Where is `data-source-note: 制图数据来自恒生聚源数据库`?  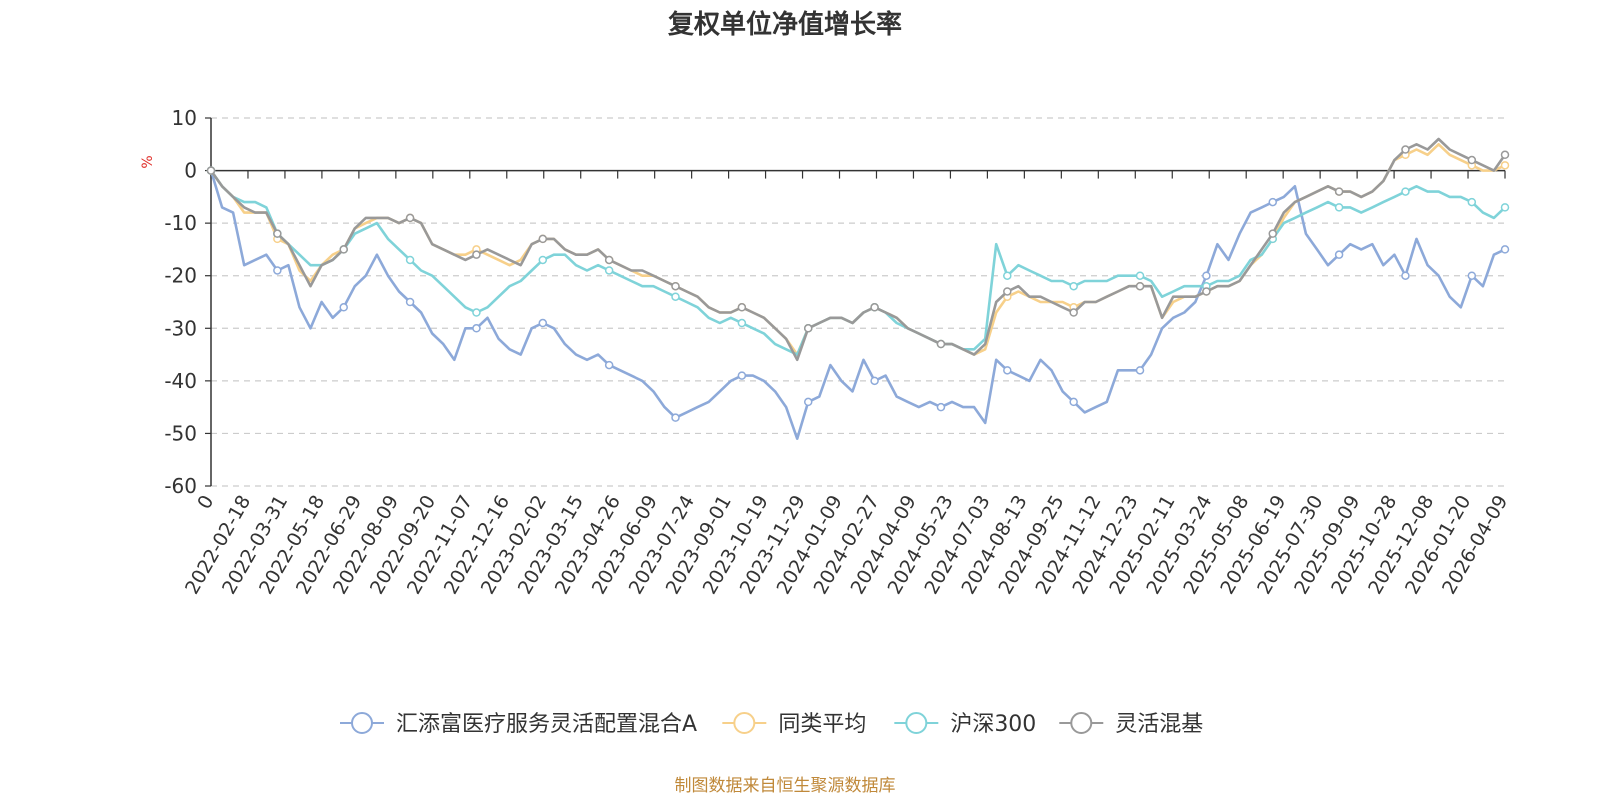 data-source-note: 制图数据来自恒生聚源数据库 is located at coordinates (785, 786).